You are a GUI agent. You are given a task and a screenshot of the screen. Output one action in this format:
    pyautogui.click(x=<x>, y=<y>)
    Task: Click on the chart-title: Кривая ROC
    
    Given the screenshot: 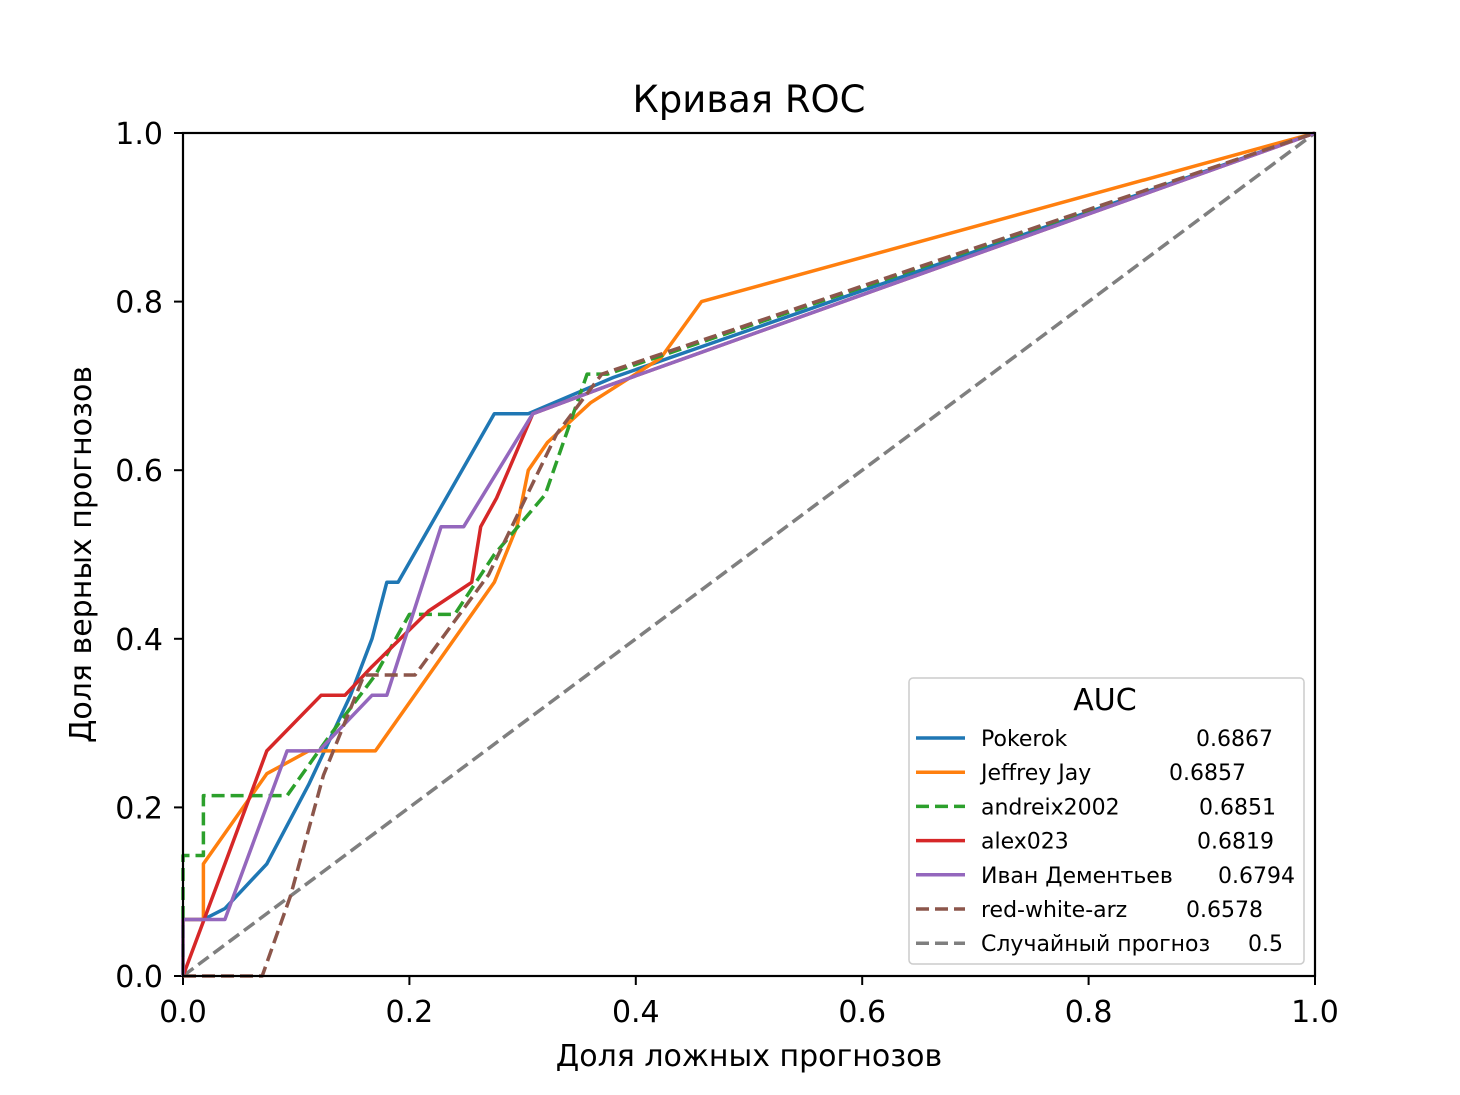 What is the action you would take?
    pyautogui.click(x=749, y=99)
    